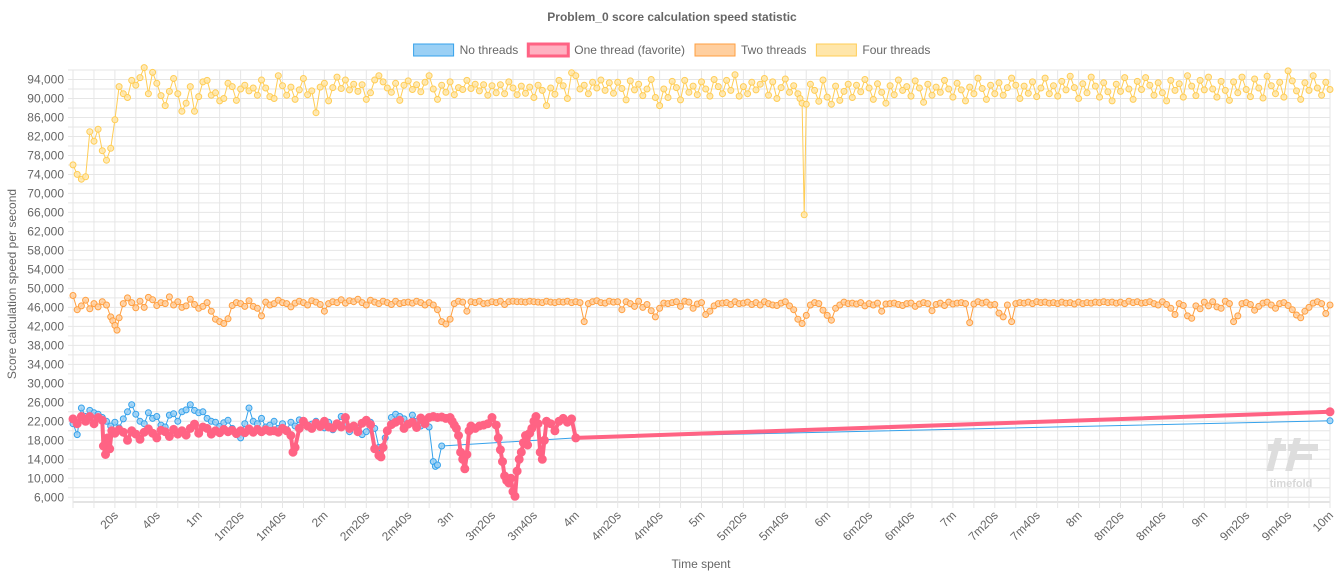  I want to click on x-tick-label: 7m40s, so click(1024, 525).